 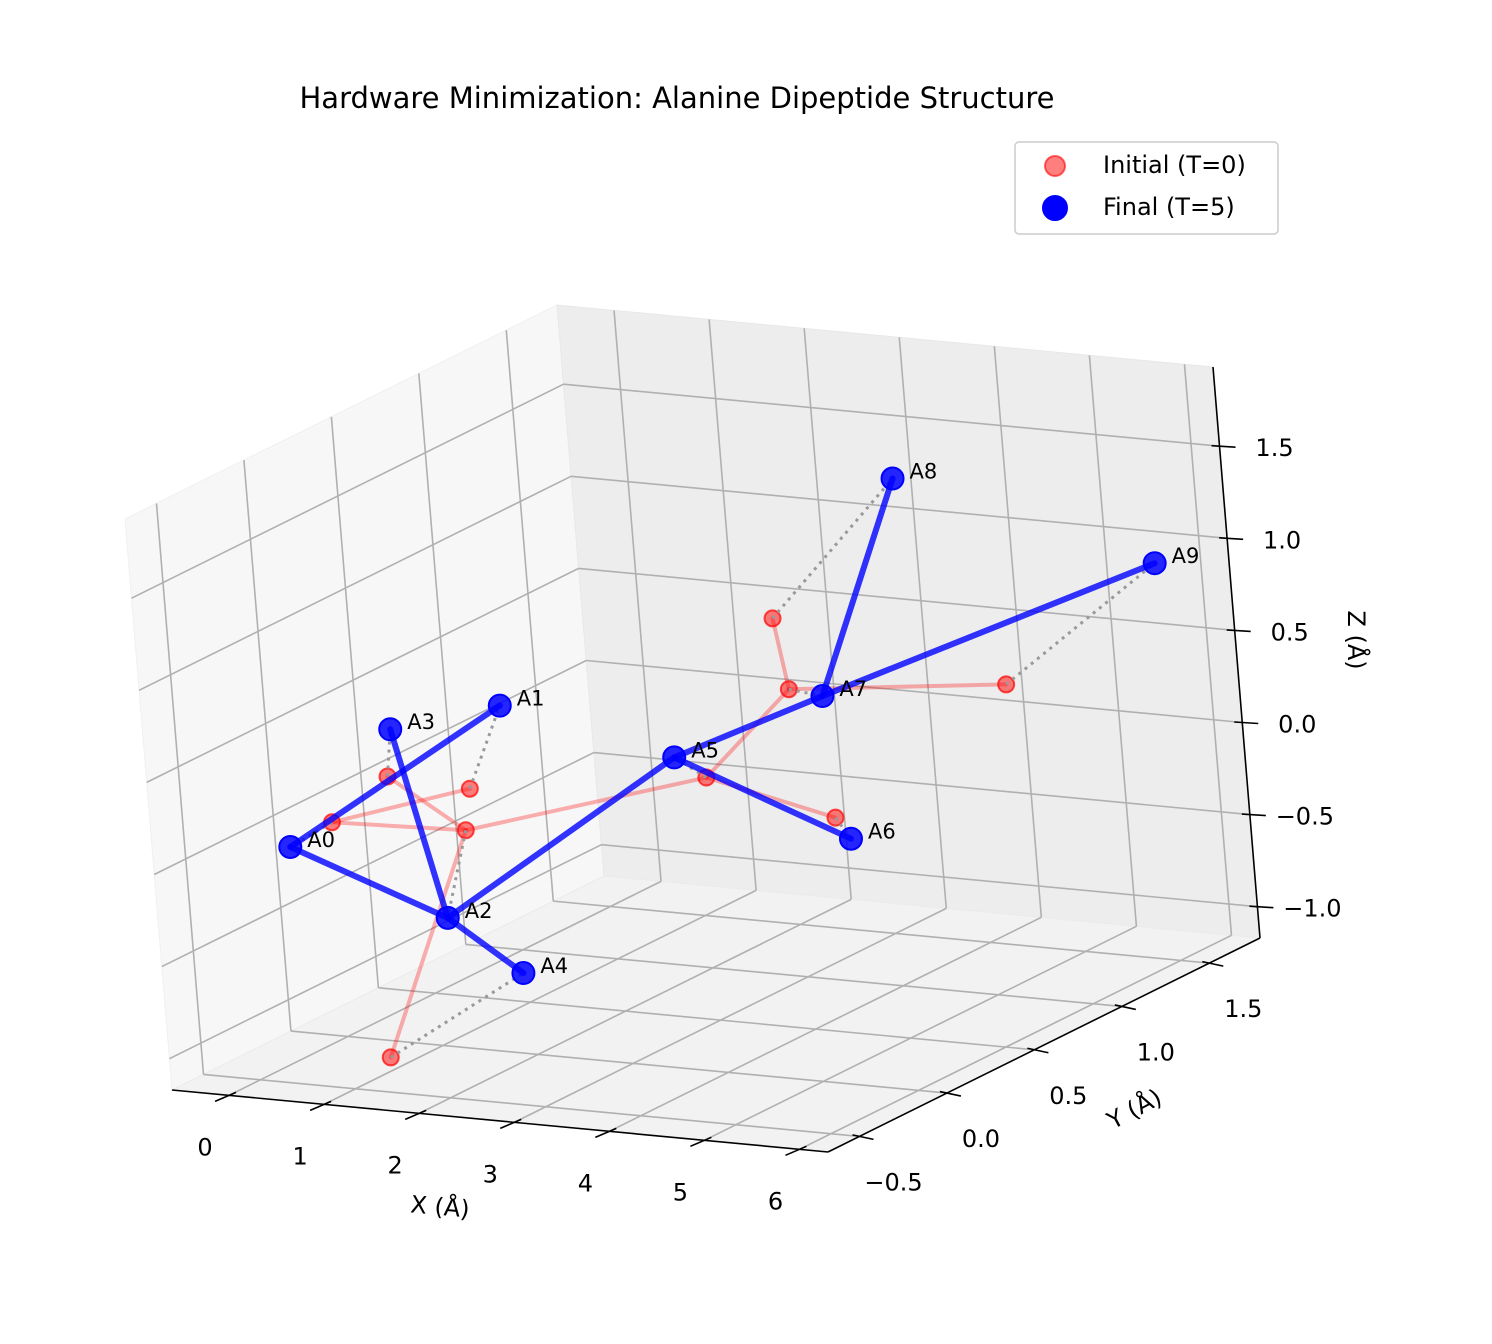 What do you see at coordinates (1282, 540) in the screenshot?
I see `z-tick-label: 1.0` at bounding box center [1282, 540].